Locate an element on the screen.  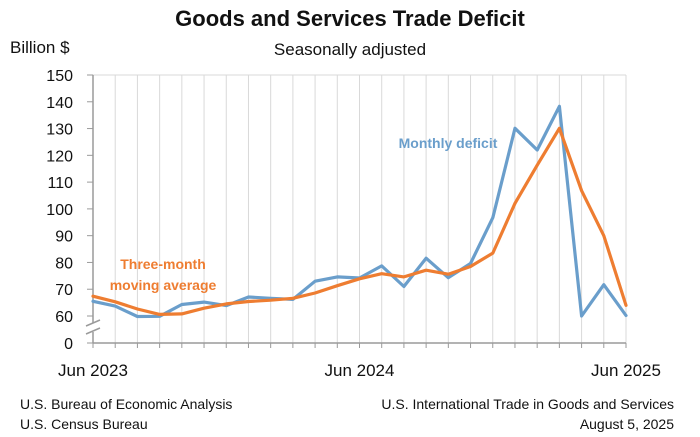
y-tick-label: 150 is located at coordinates (59, 76).